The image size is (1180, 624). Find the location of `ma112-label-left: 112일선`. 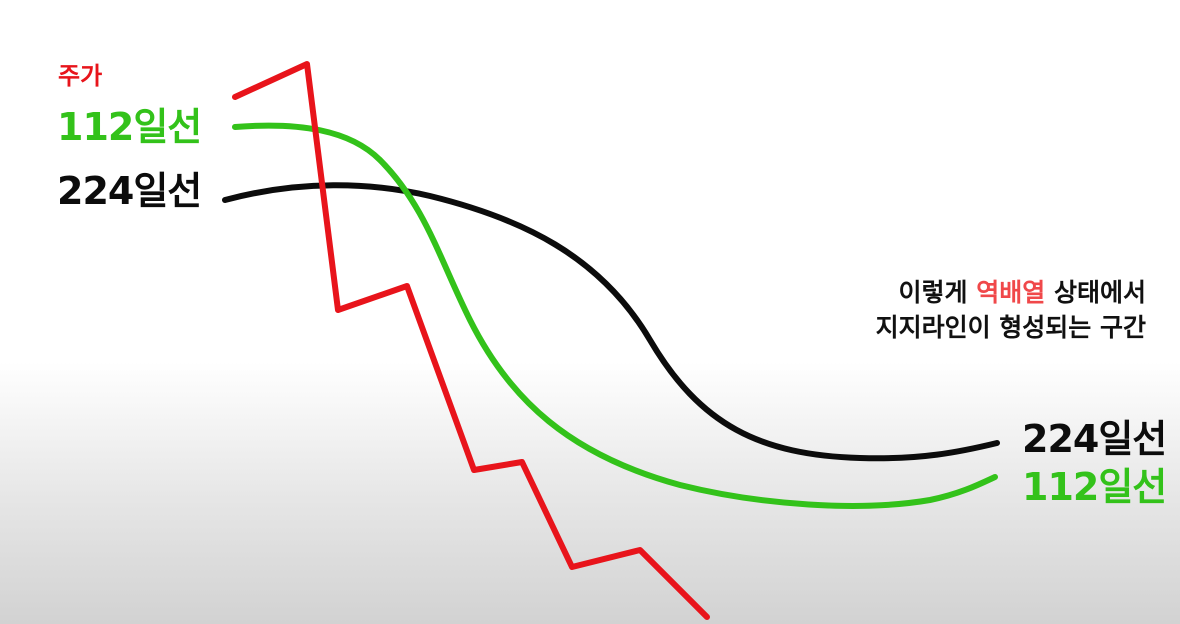

ma112-label-left: 112일선 is located at coordinates (129, 127).